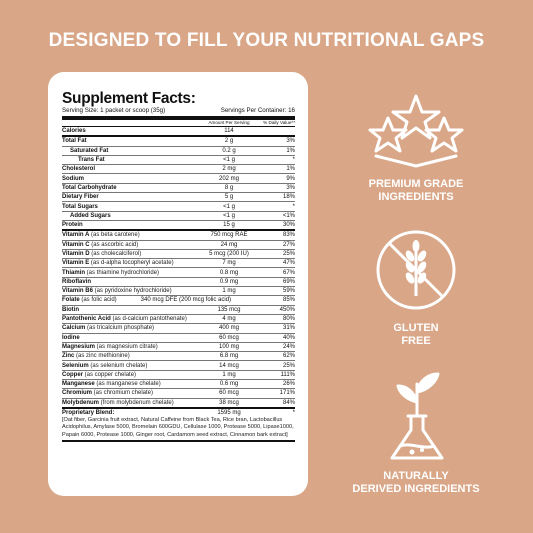 The width and height of the screenshot is (533, 533). Describe the element at coordinates (186, 300) in the screenshot. I see `nutrient-amount: 340 mcg DFE (200 mcg folic acid)` at that location.